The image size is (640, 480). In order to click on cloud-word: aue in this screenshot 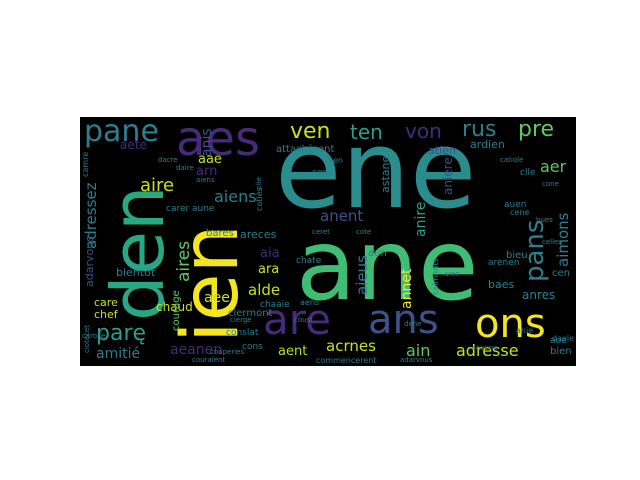, I will do `click(558, 341)`.